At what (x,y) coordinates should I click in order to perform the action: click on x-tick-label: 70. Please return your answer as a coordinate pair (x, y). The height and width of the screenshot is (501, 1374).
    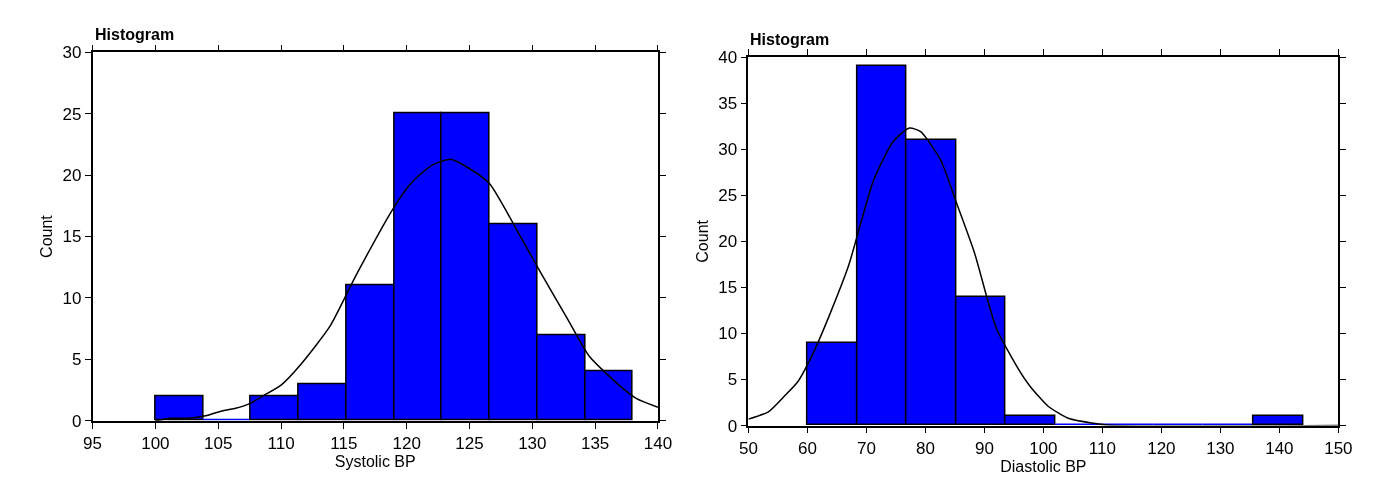
    Looking at the image, I should click on (866, 448).